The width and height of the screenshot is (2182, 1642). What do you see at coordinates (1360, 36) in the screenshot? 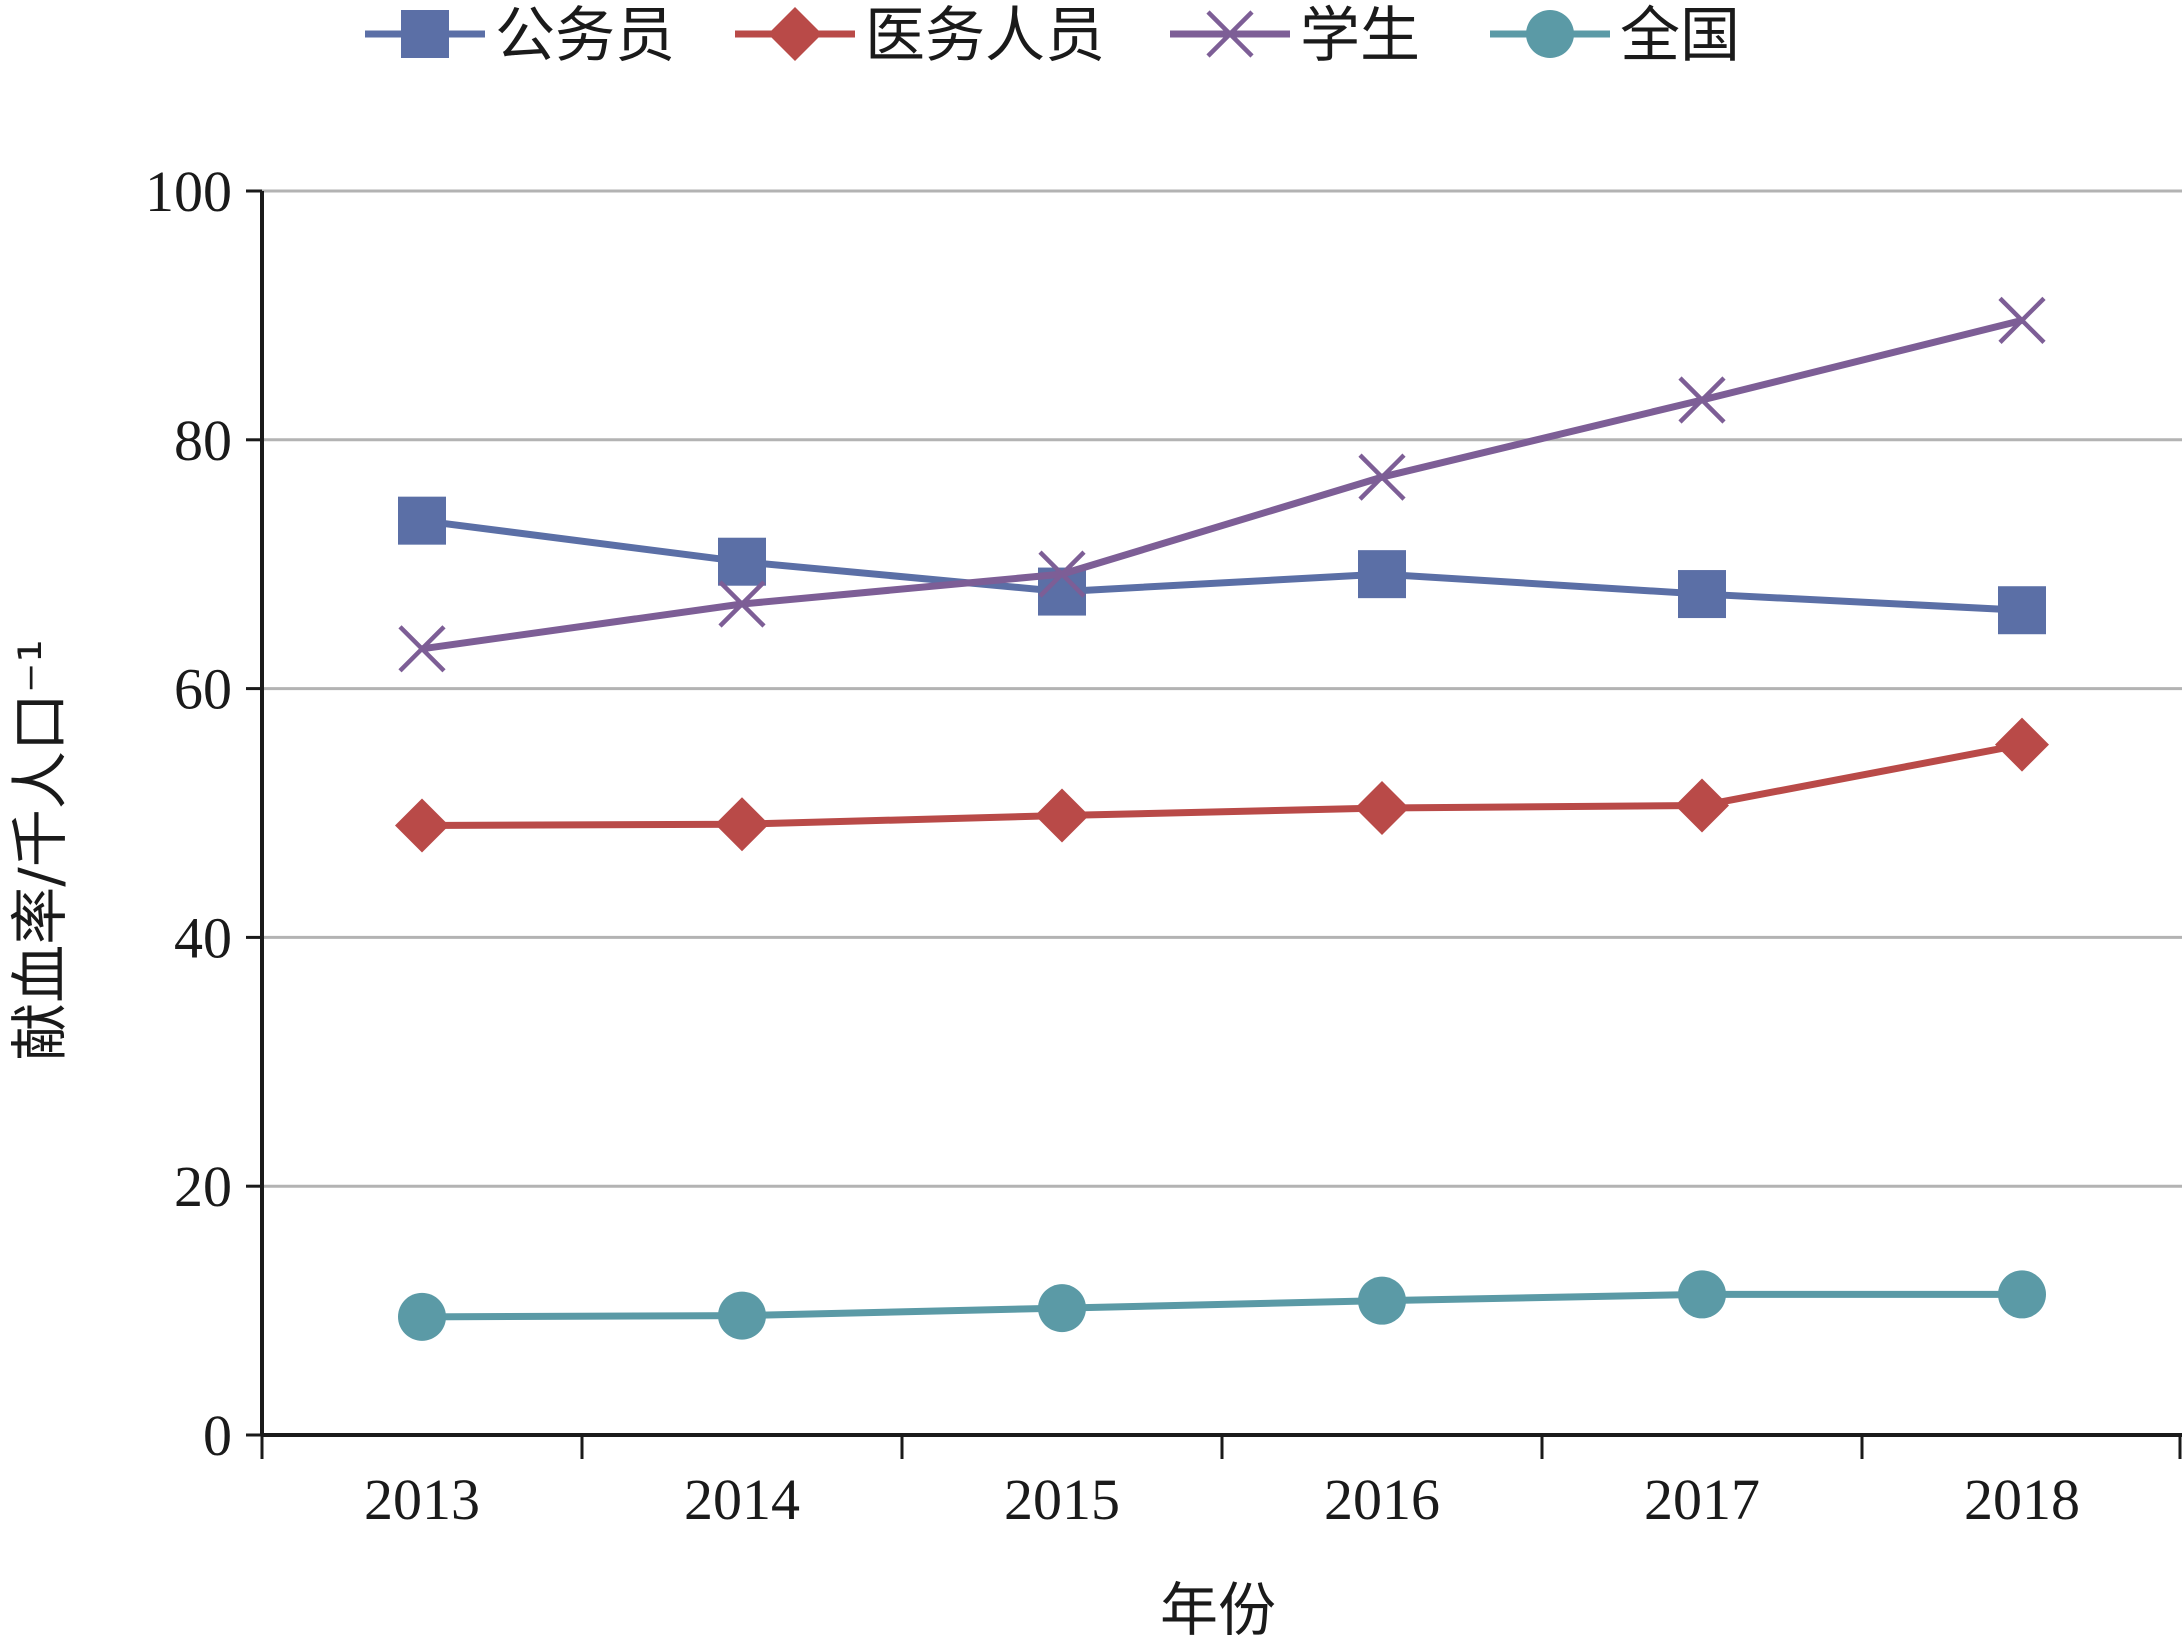
I see `legend-label-2: 学生` at bounding box center [1360, 36].